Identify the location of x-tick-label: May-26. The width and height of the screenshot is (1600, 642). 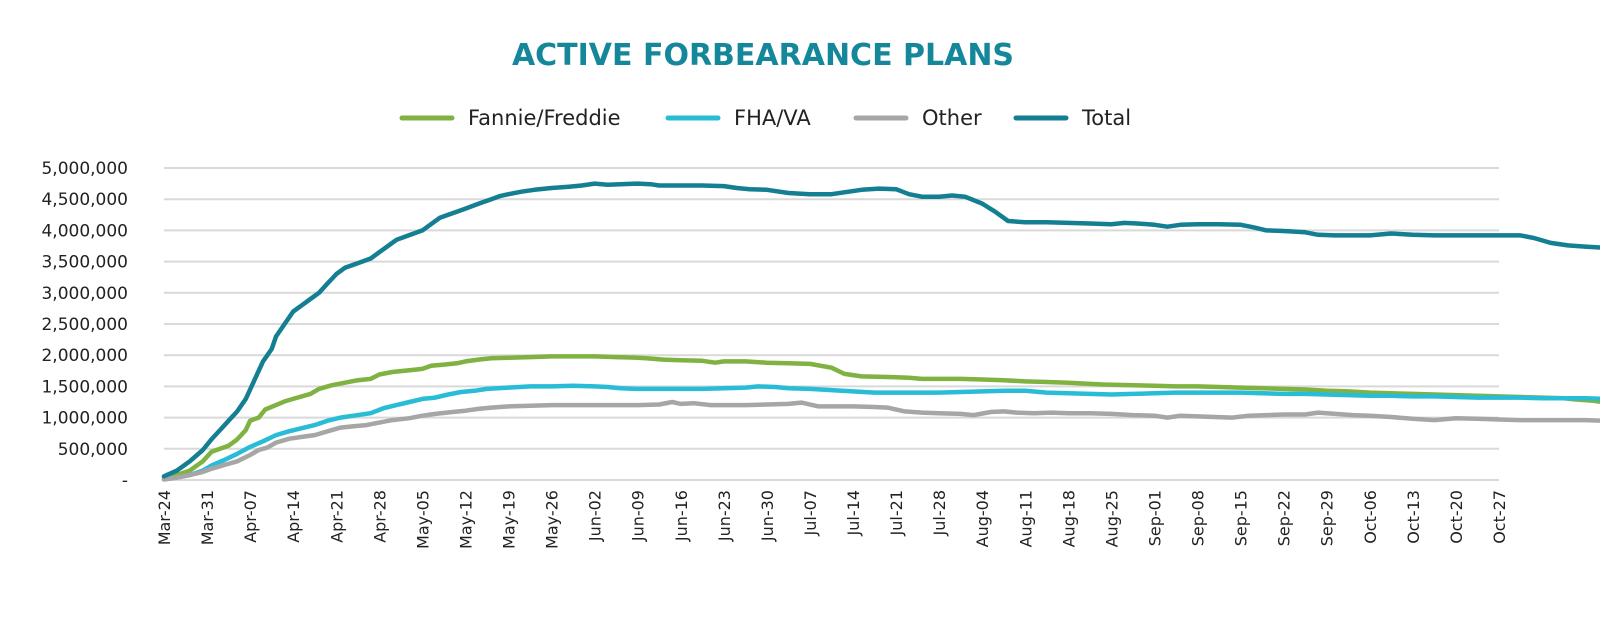
(552, 519).